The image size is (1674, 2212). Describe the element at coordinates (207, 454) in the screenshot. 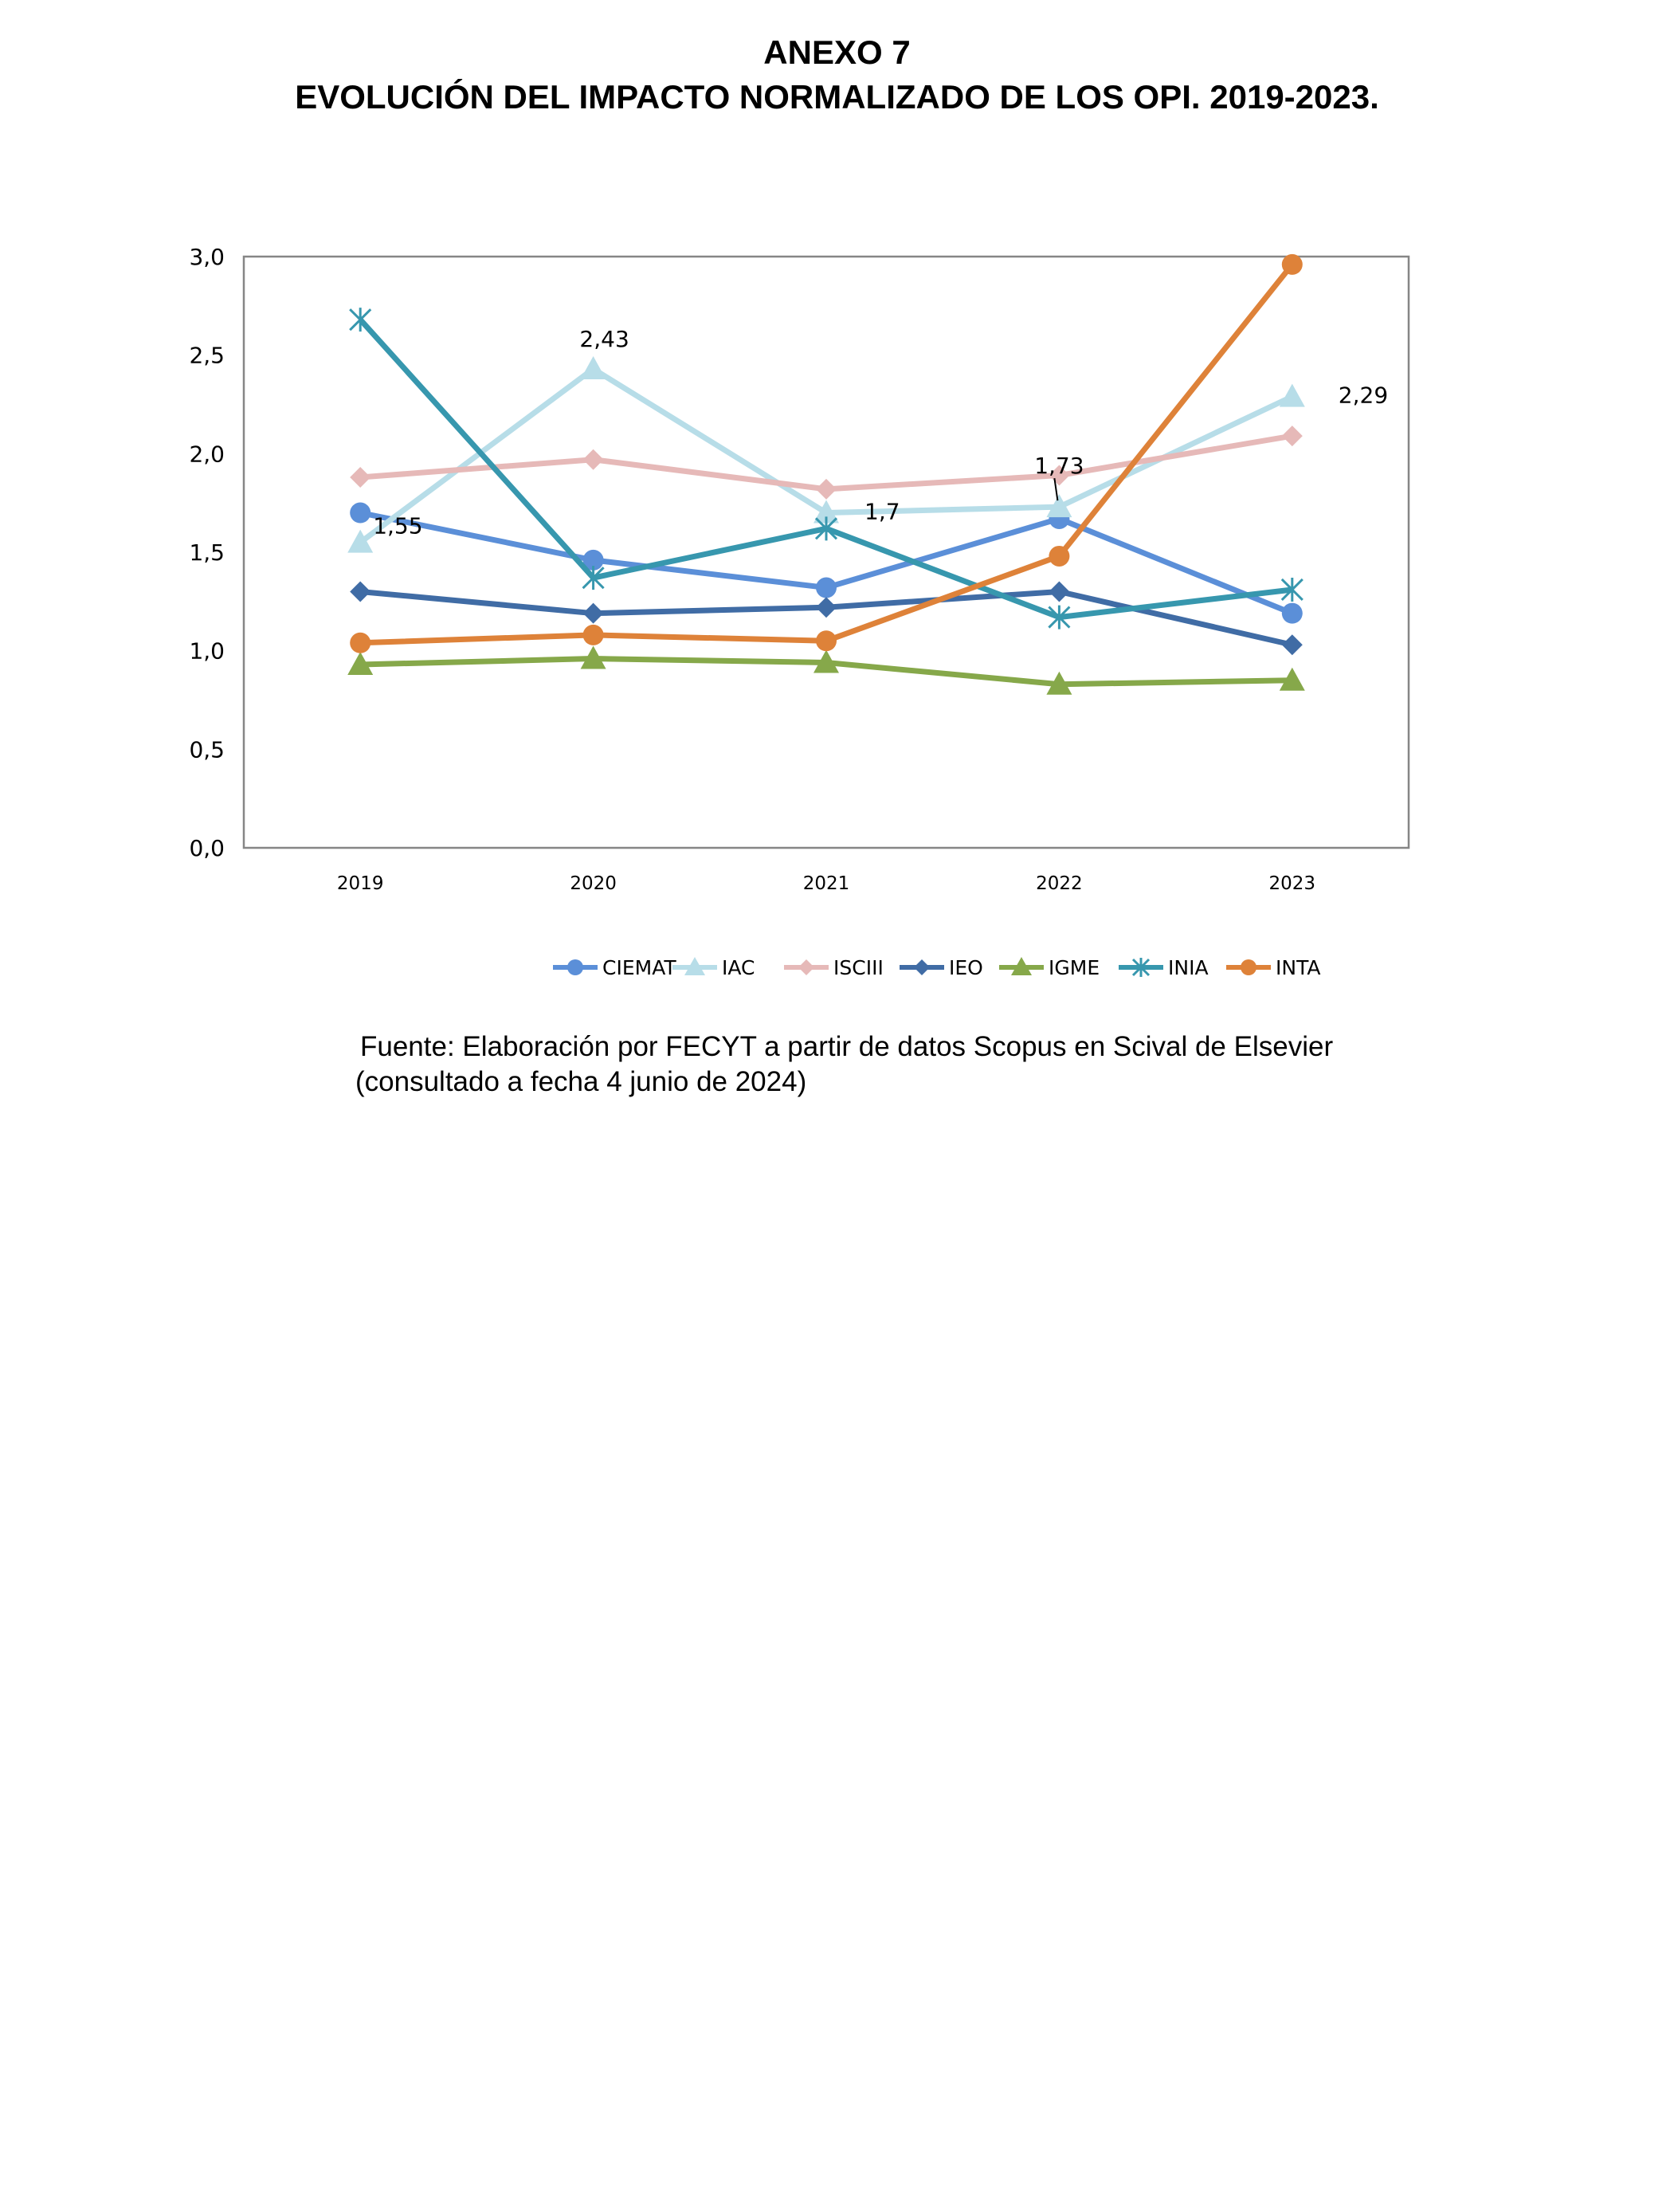

I see `y-tick-label: 2,0` at that location.